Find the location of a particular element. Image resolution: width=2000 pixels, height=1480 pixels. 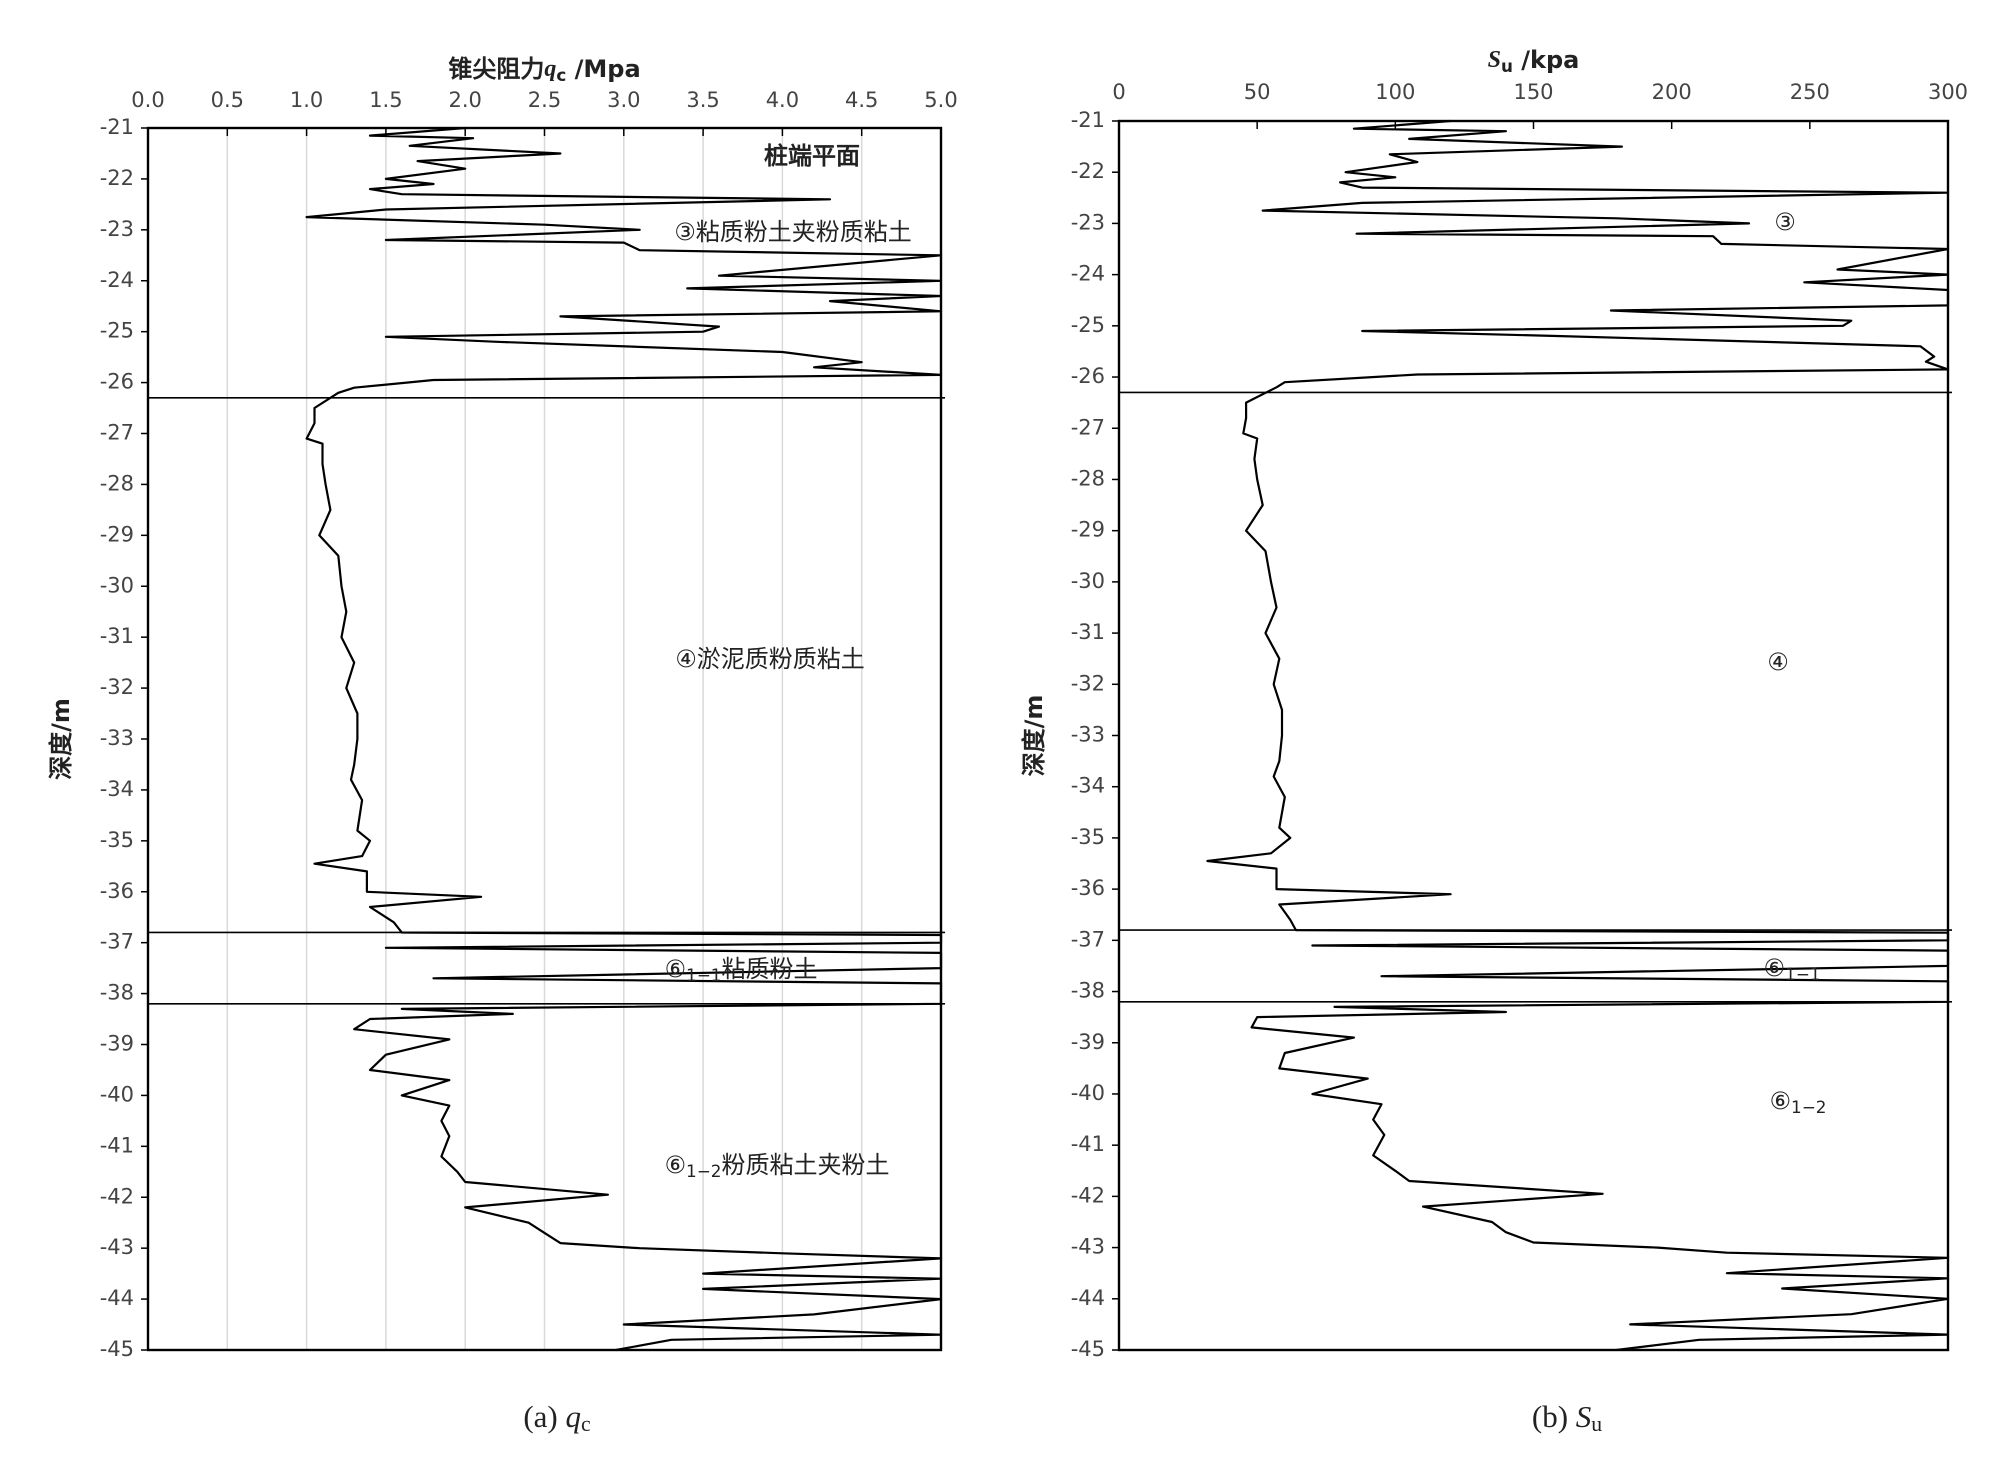

annotation: ③ is located at coordinates (1785, 222).